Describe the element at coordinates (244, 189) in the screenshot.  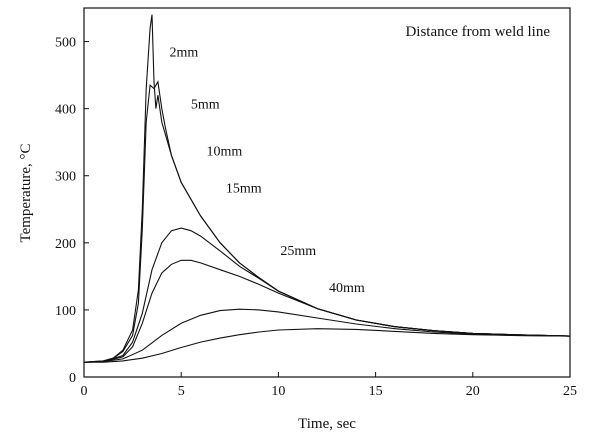
I see `curve-label-15mm: 15mm` at that location.